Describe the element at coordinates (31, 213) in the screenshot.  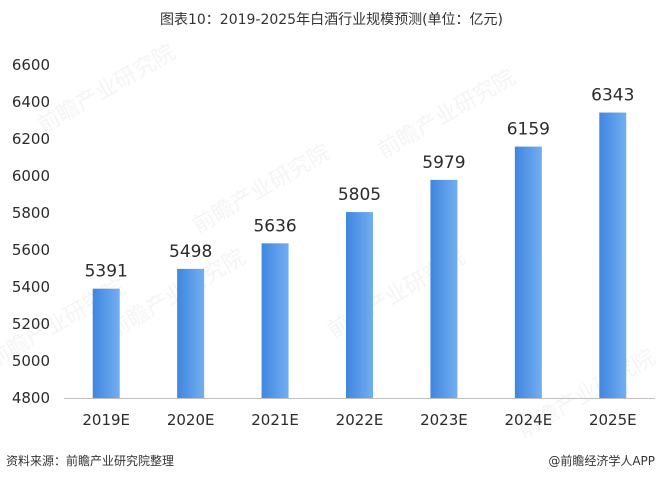
I see `y-tick-label: 5800` at that location.